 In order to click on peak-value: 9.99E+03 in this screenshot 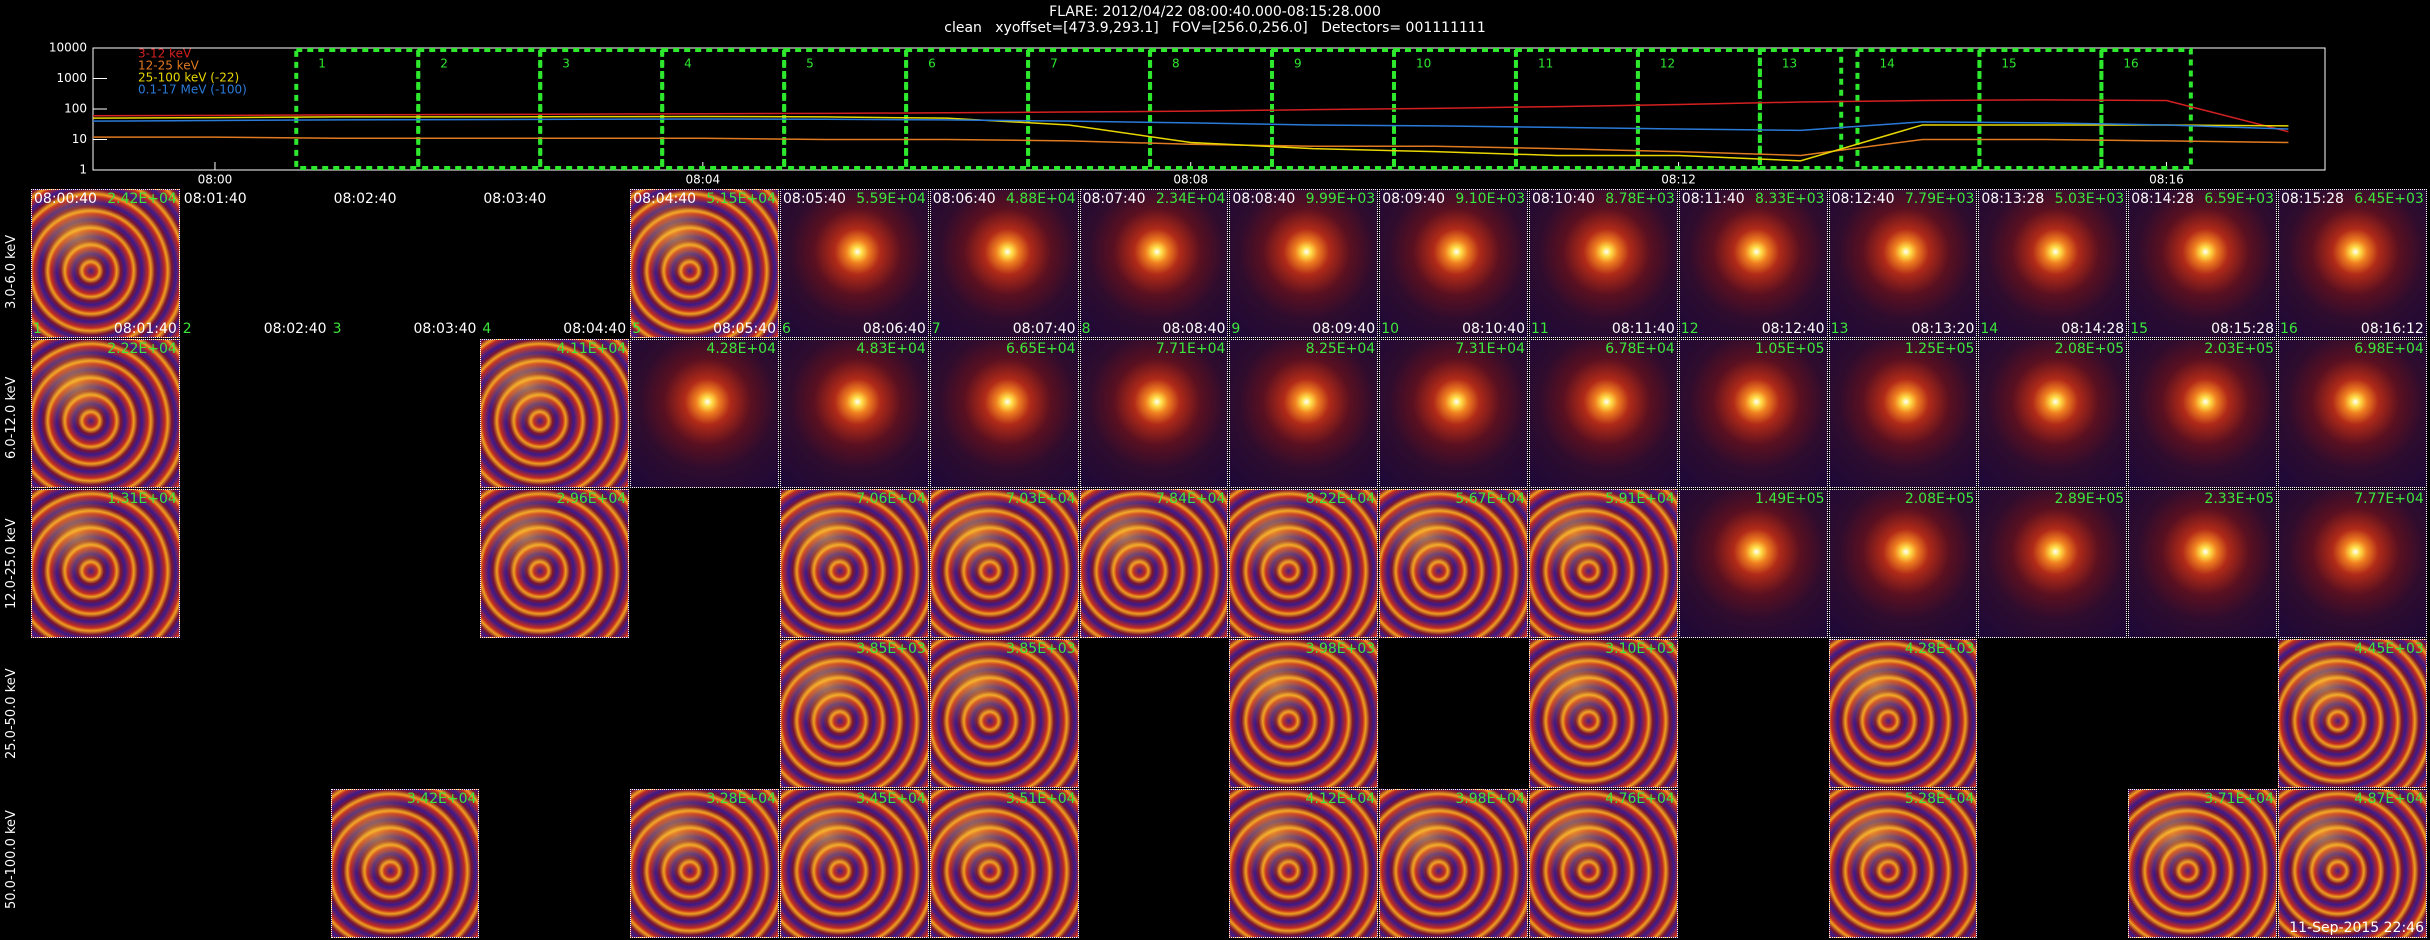, I will do `click(1340, 199)`.